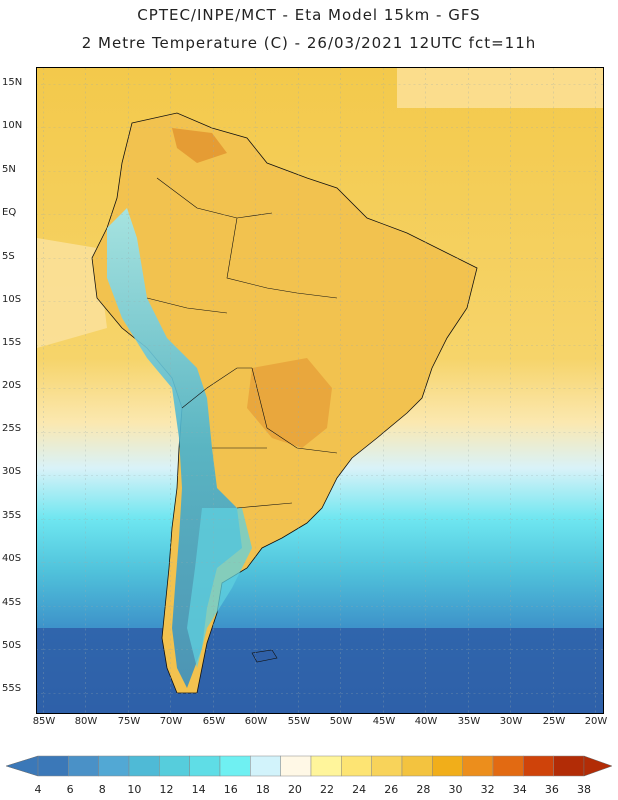  I want to click on lat-label: 5S, so click(8, 256).